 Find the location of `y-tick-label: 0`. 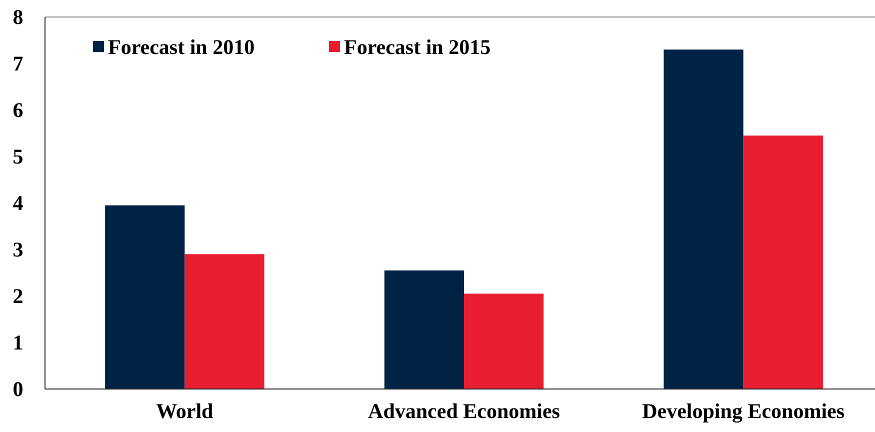

y-tick-label: 0 is located at coordinates (18, 389).